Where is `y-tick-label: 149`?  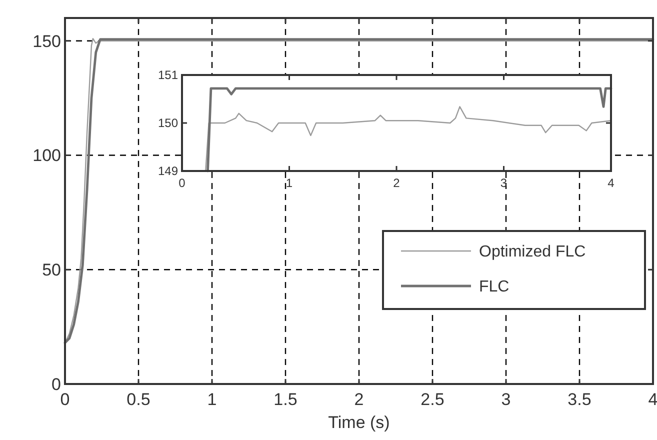
y-tick-label: 149 is located at coordinates (168, 171).